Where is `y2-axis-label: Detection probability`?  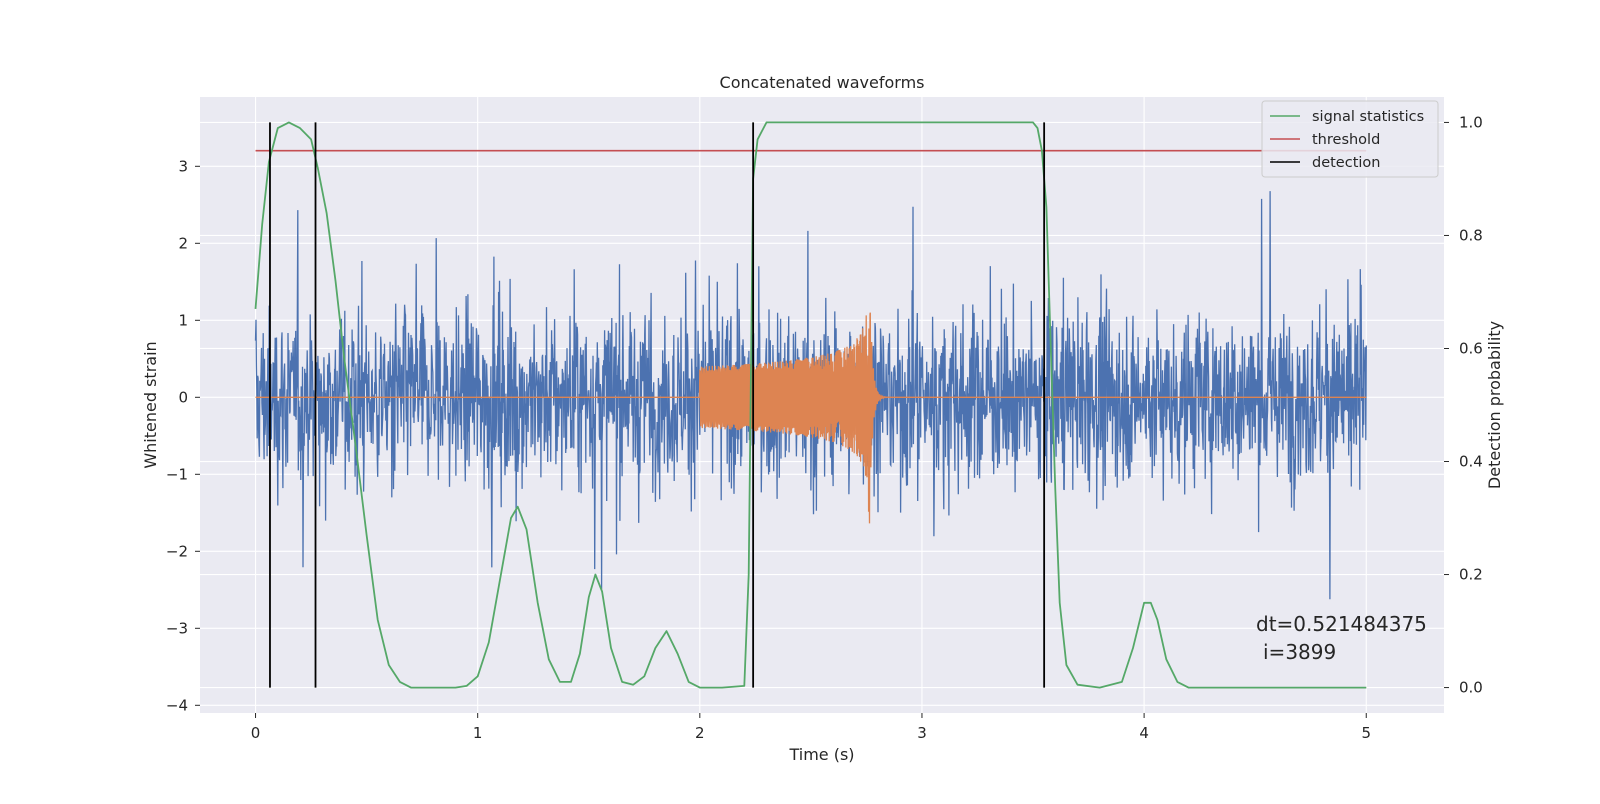 y2-axis-label: Detection probability is located at coordinates (1494, 405).